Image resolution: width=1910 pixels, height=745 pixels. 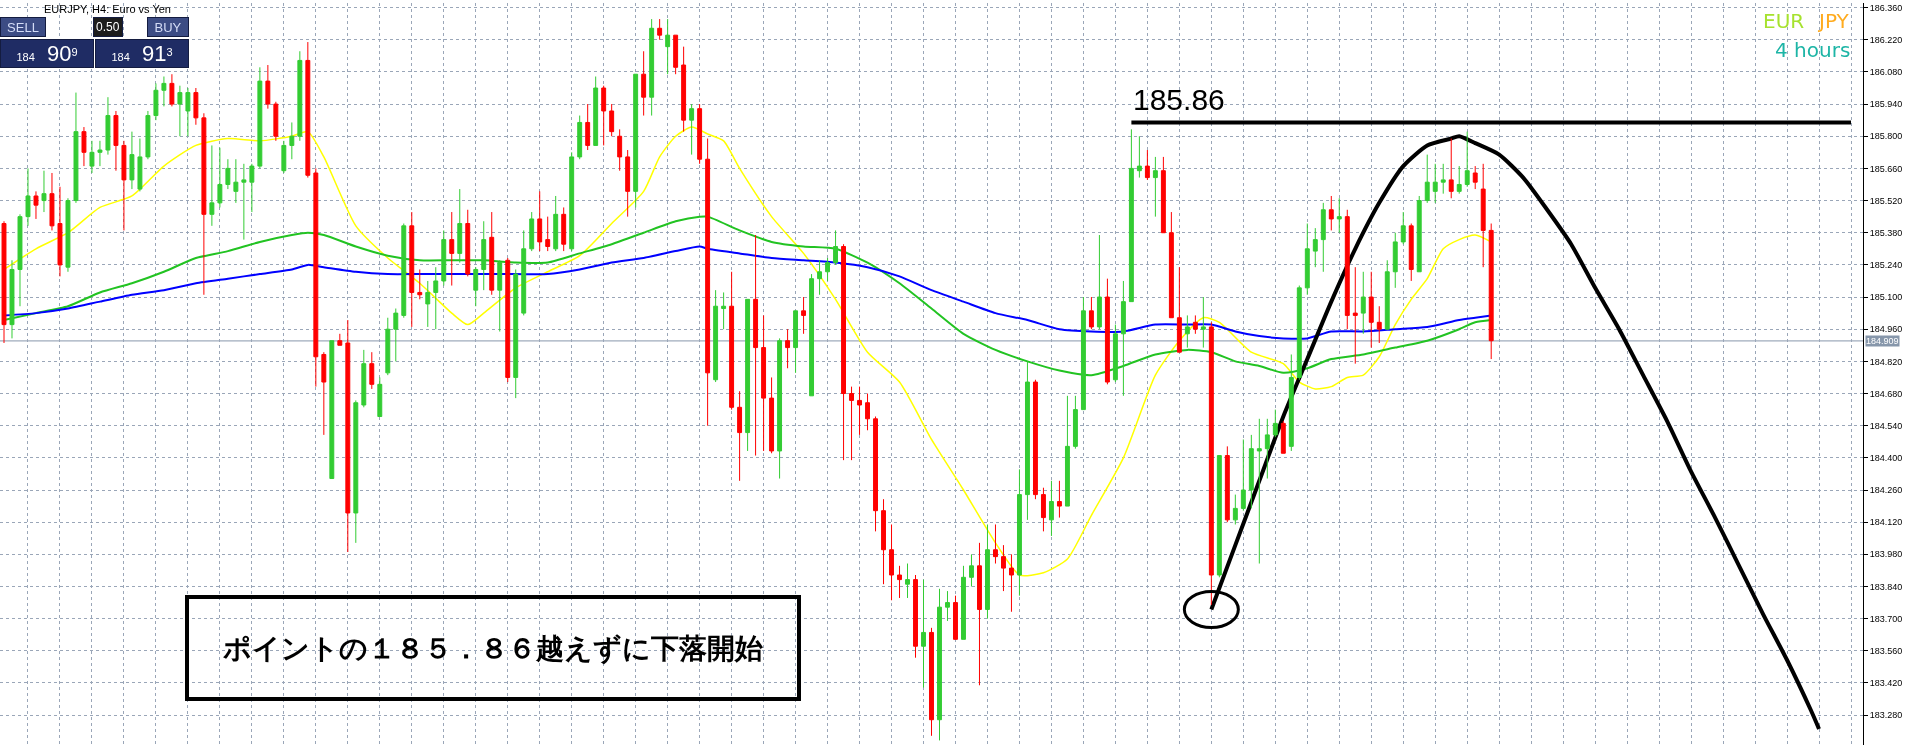 What do you see at coordinates (1882, 341) in the screenshot?
I see `ref-line-label: 184.909` at bounding box center [1882, 341].